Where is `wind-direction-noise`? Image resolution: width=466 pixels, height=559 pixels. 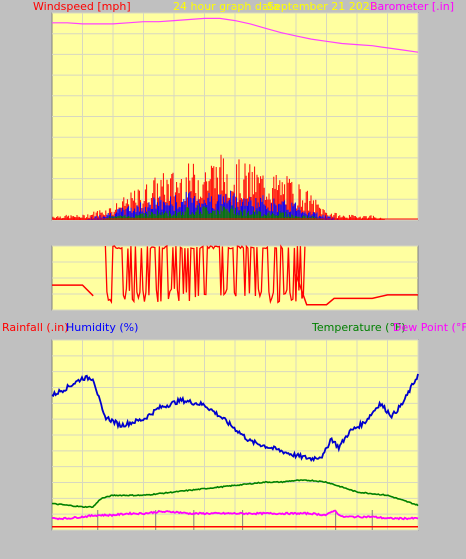
wind-direction-noise is located at coordinates (205, 274).